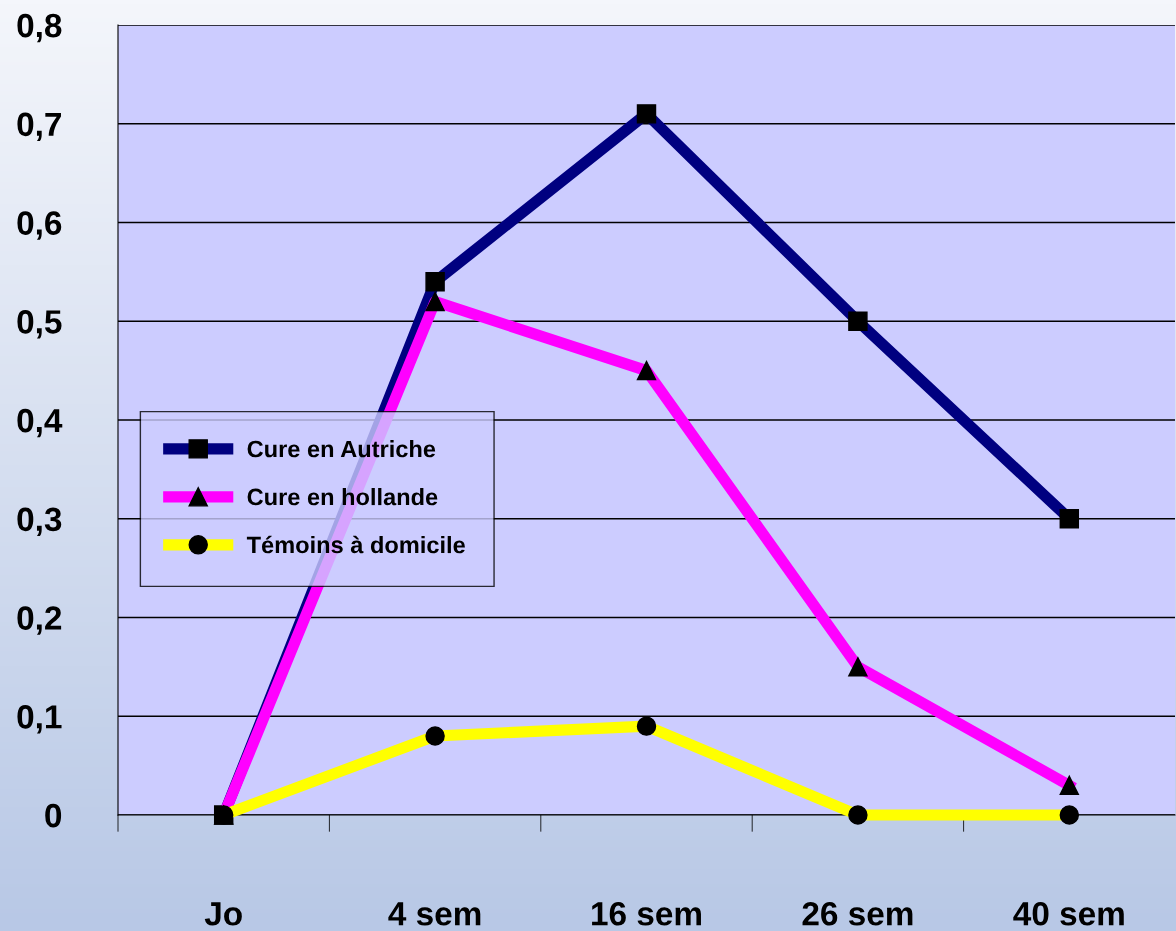 Image resolution: width=1176 pixels, height=931 pixels. What do you see at coordinates (646, 913) in the screenshot?
I see `x-tick-label: 16 sem` at bounding box center [646, 913].